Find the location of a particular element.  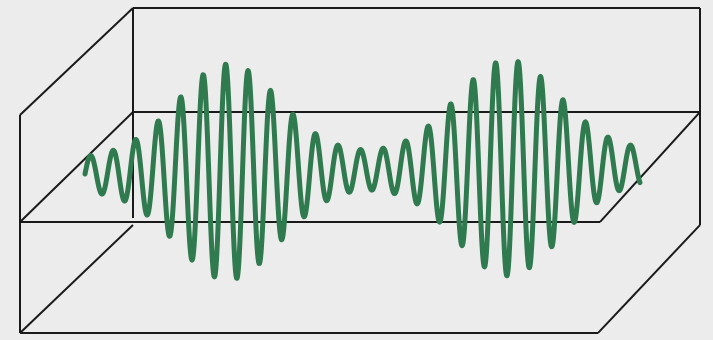

bottom-left-diagonal is located at coordinates (76, 279).